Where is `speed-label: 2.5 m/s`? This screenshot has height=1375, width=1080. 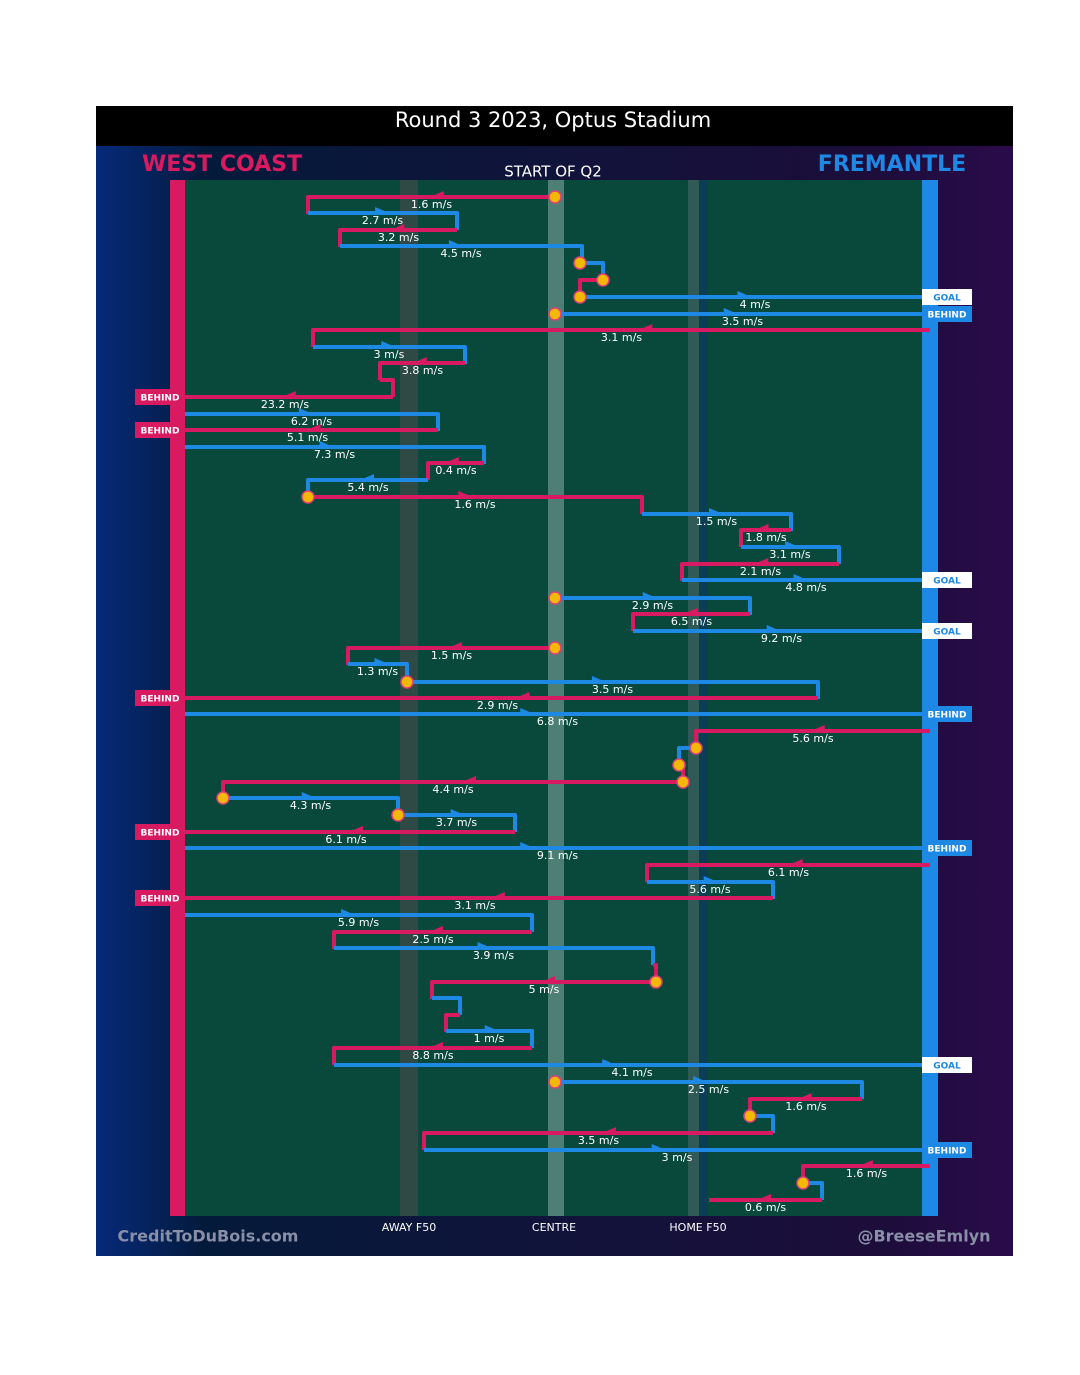 speed-label: 2.5 m/s is located at coordinates (708, 1089).